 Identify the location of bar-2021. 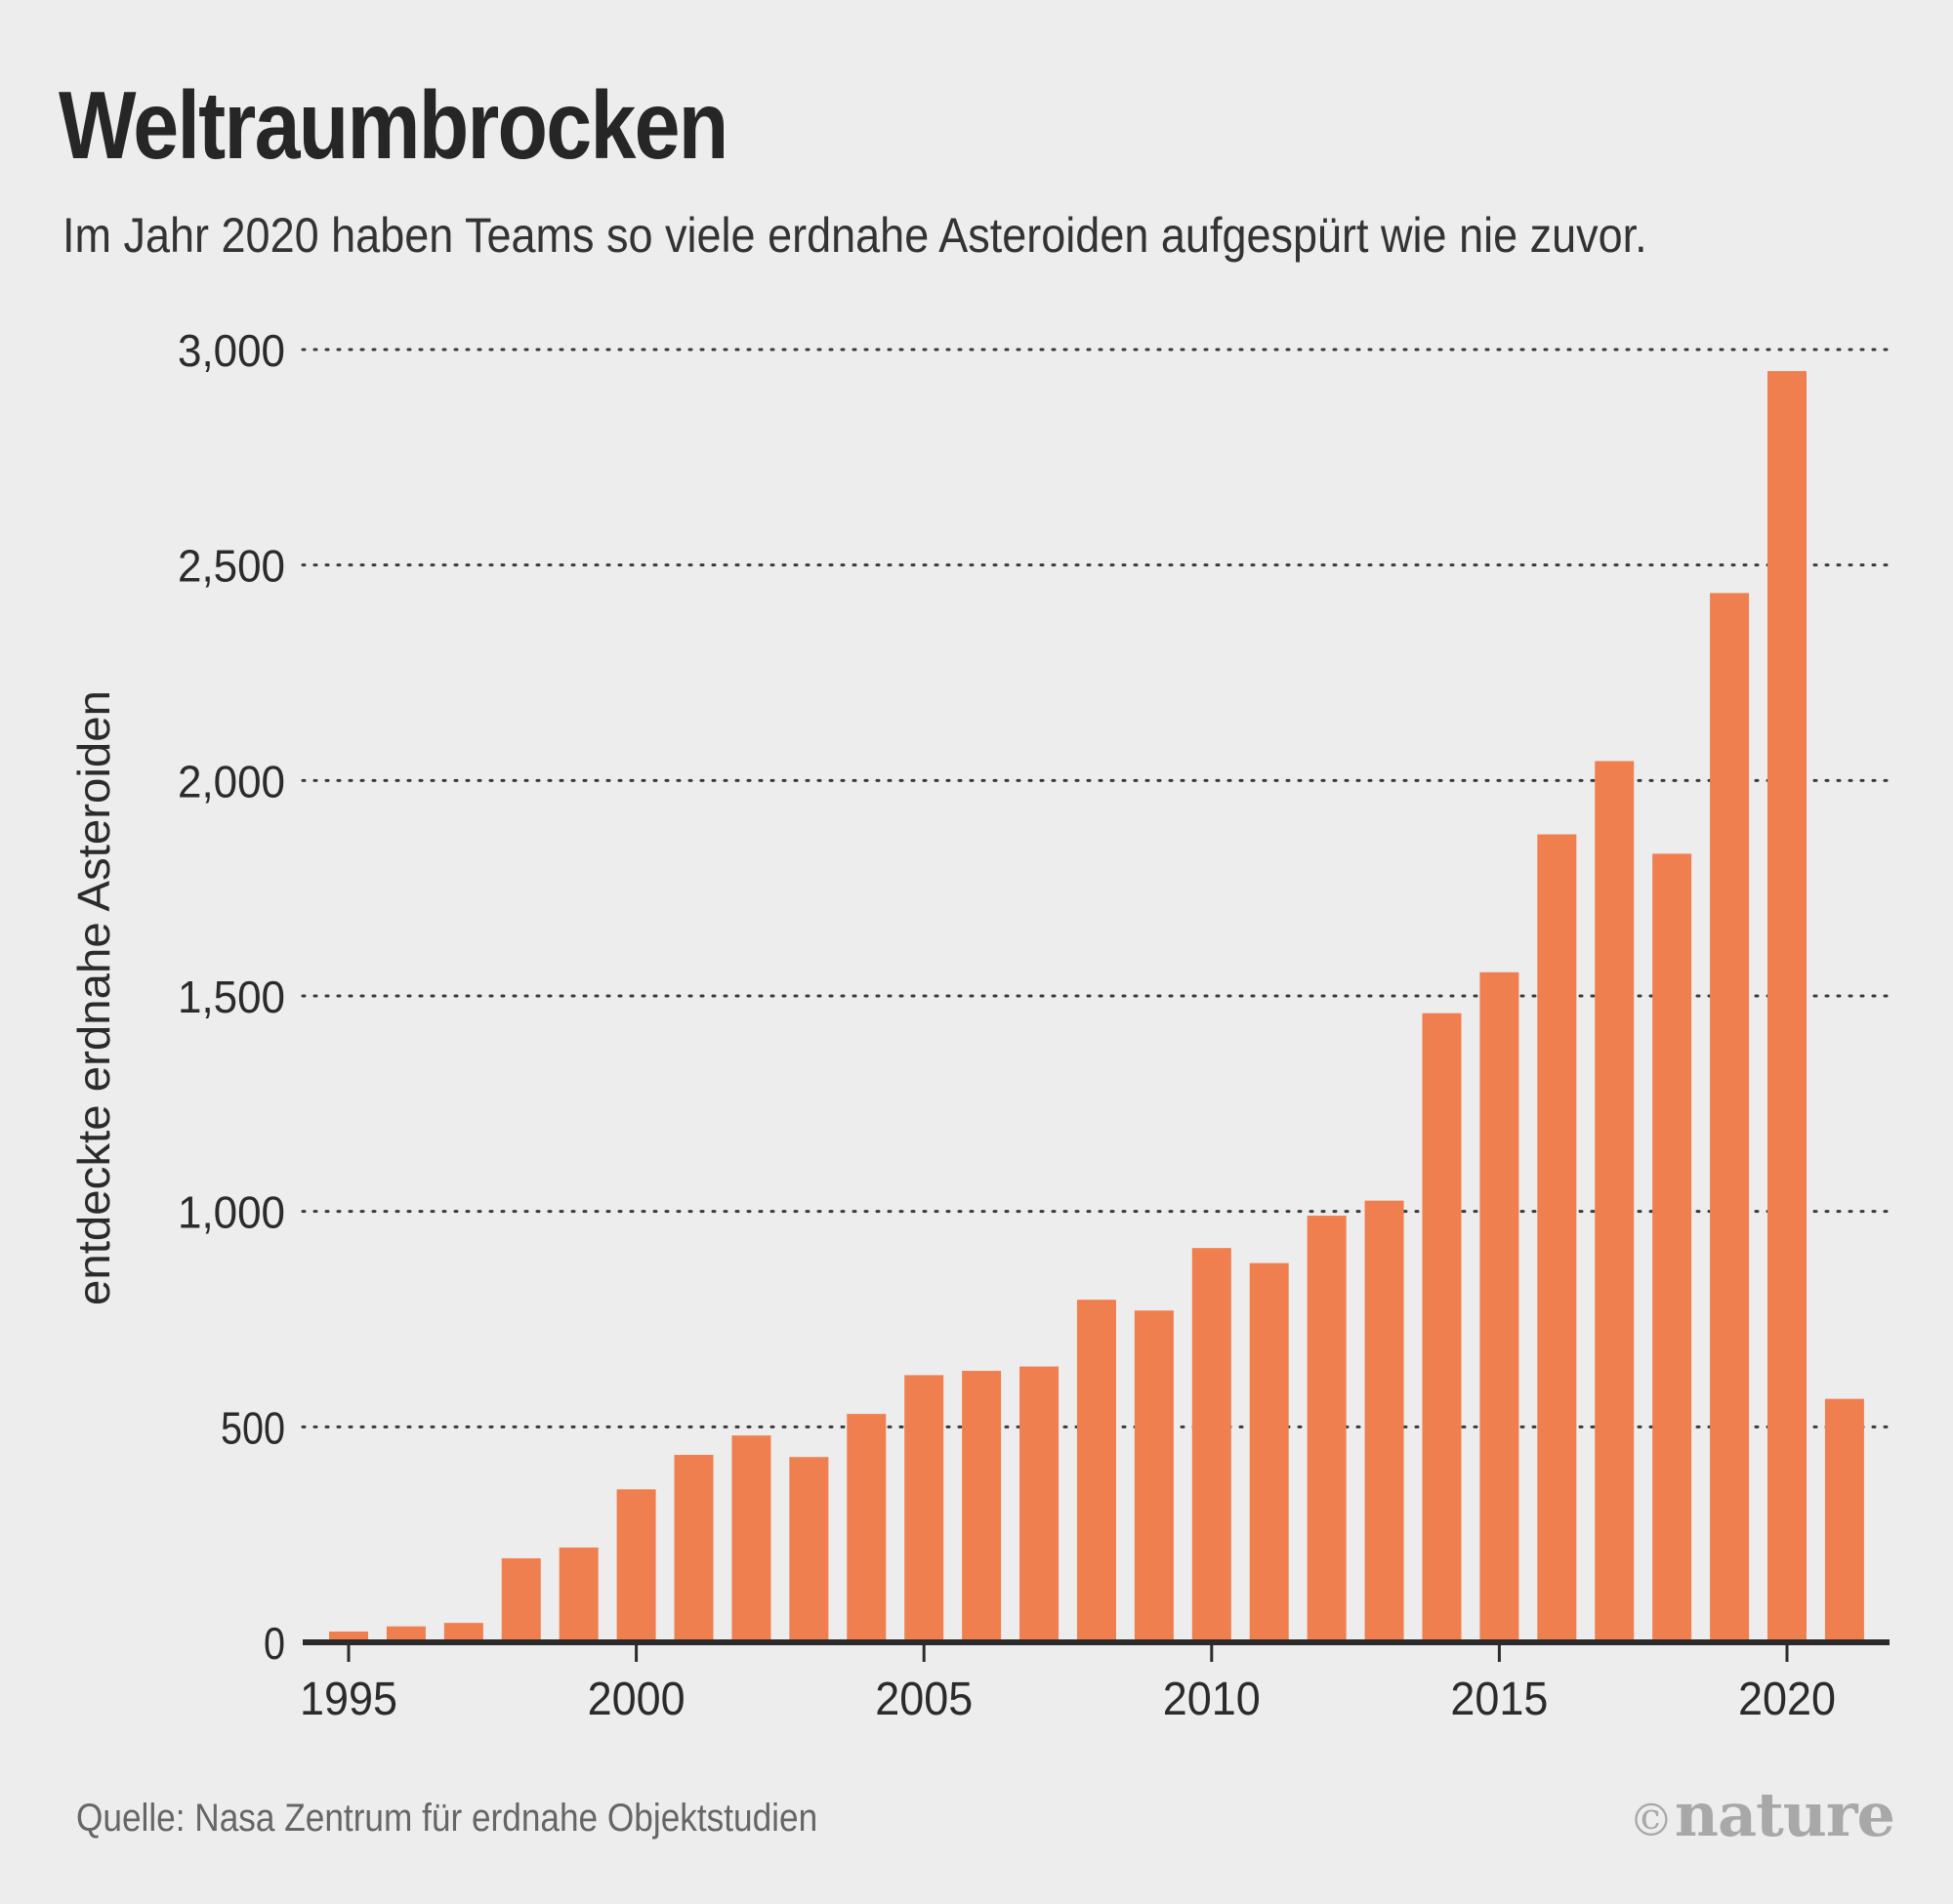
(1844, 1520).